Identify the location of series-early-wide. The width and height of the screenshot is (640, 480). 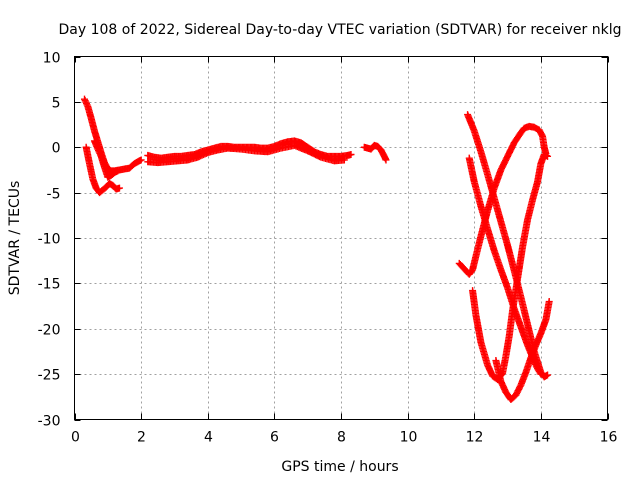
(106, 159).